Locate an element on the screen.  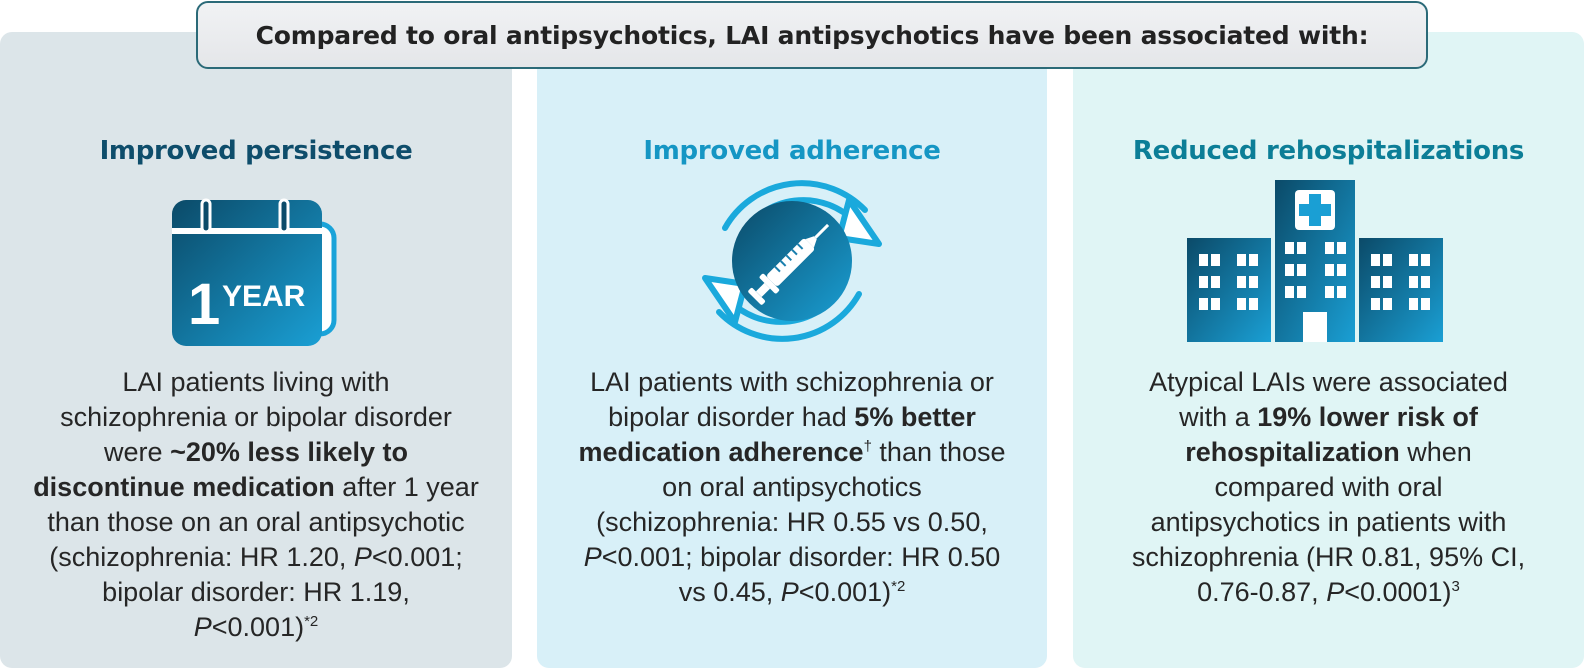
text-line: (schizophrenia: HR 0.55 vs 0.50, is located at coordinates (792, 522).